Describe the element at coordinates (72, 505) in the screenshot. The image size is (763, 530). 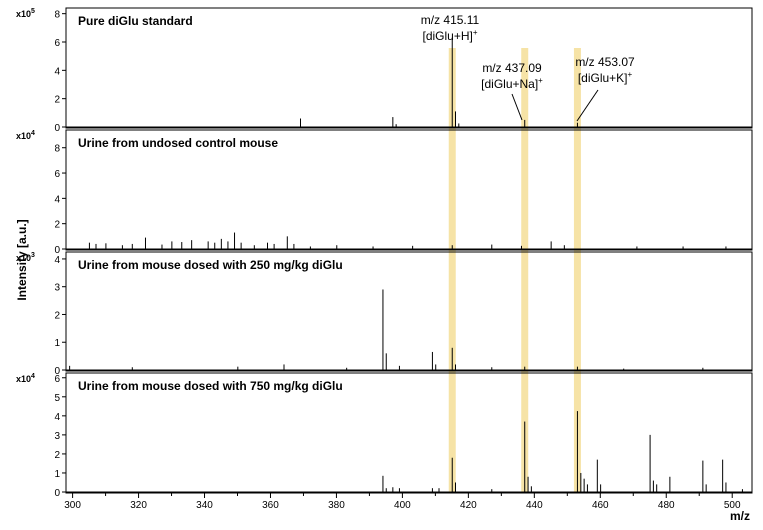
I see `x-tick-label: 300` at that location.